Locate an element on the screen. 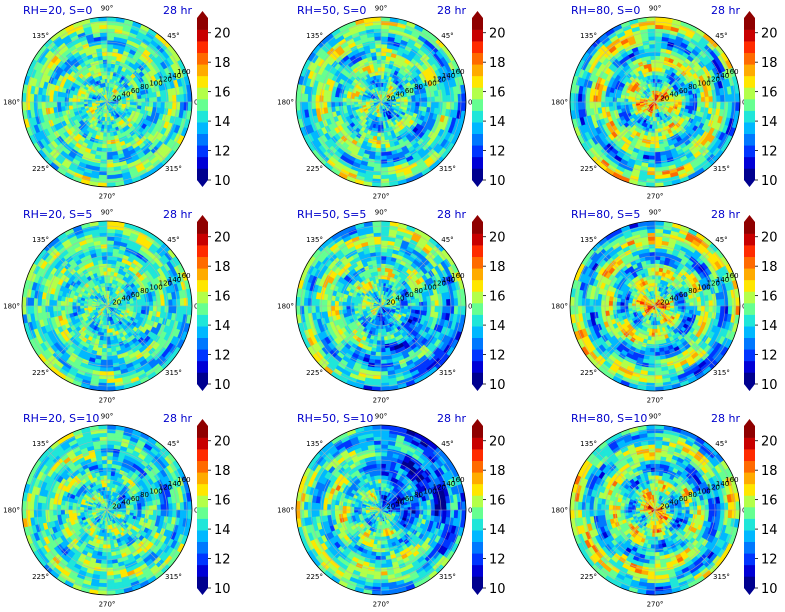 The width and height of the screenshot is (785, 612). colorbar-tick-label: 10 is located at coordinates (497, 589).